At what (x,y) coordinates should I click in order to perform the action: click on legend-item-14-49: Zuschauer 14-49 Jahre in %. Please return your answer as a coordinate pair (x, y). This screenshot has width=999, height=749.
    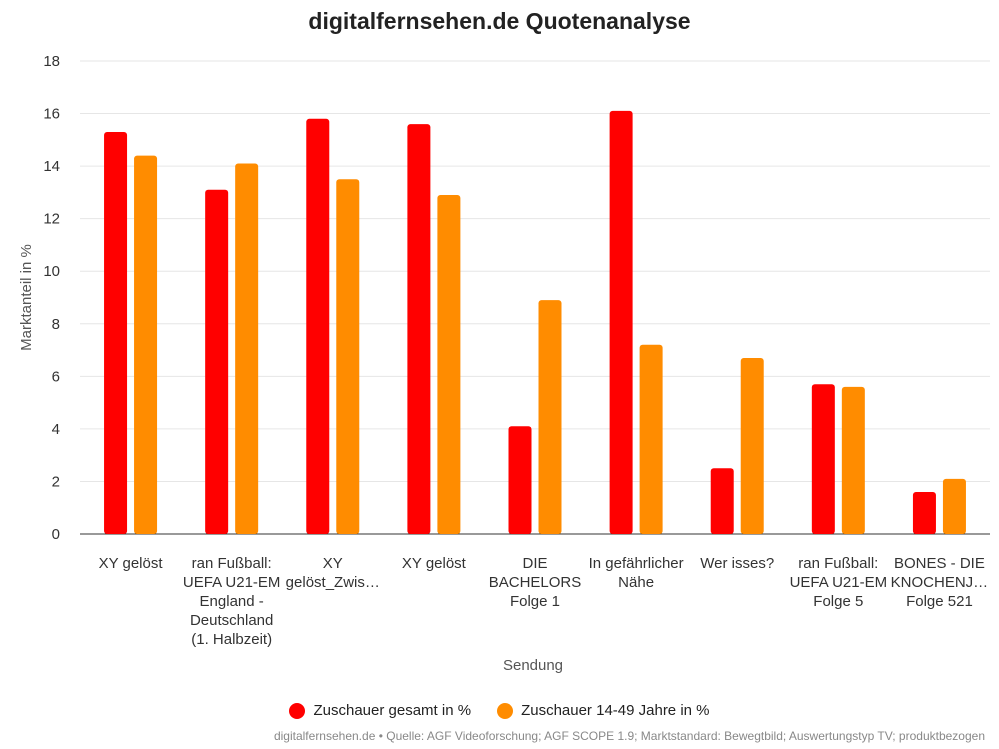
    Looking at the image, I should click on (603, 710).